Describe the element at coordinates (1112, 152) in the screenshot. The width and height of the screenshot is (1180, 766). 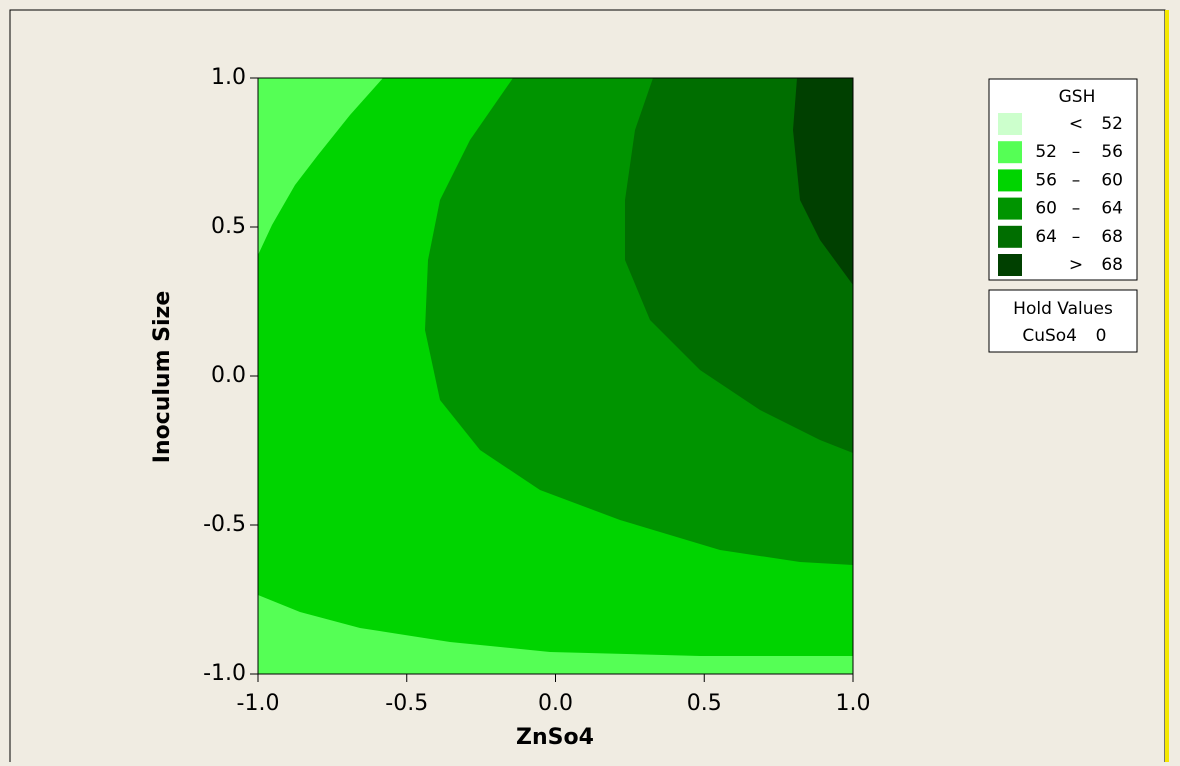
I see `legend-high: 56` at that location.